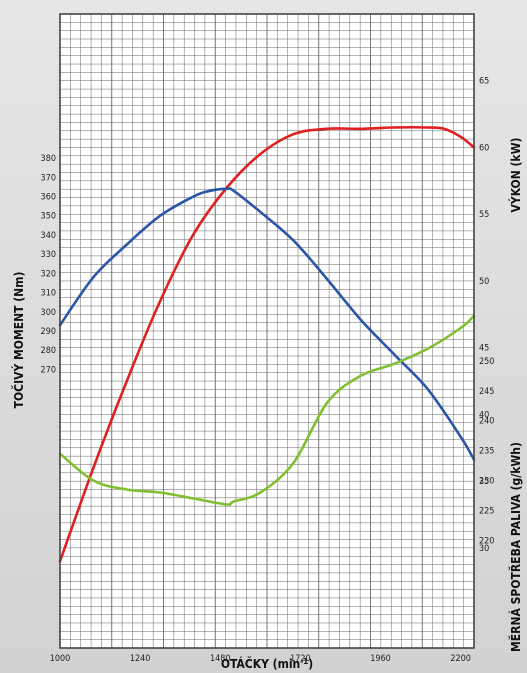 The image size is (527, 673). Describe the element at coordinates (380, 659) in the screenshot. I see `x-tick-label: 1960` at that location.